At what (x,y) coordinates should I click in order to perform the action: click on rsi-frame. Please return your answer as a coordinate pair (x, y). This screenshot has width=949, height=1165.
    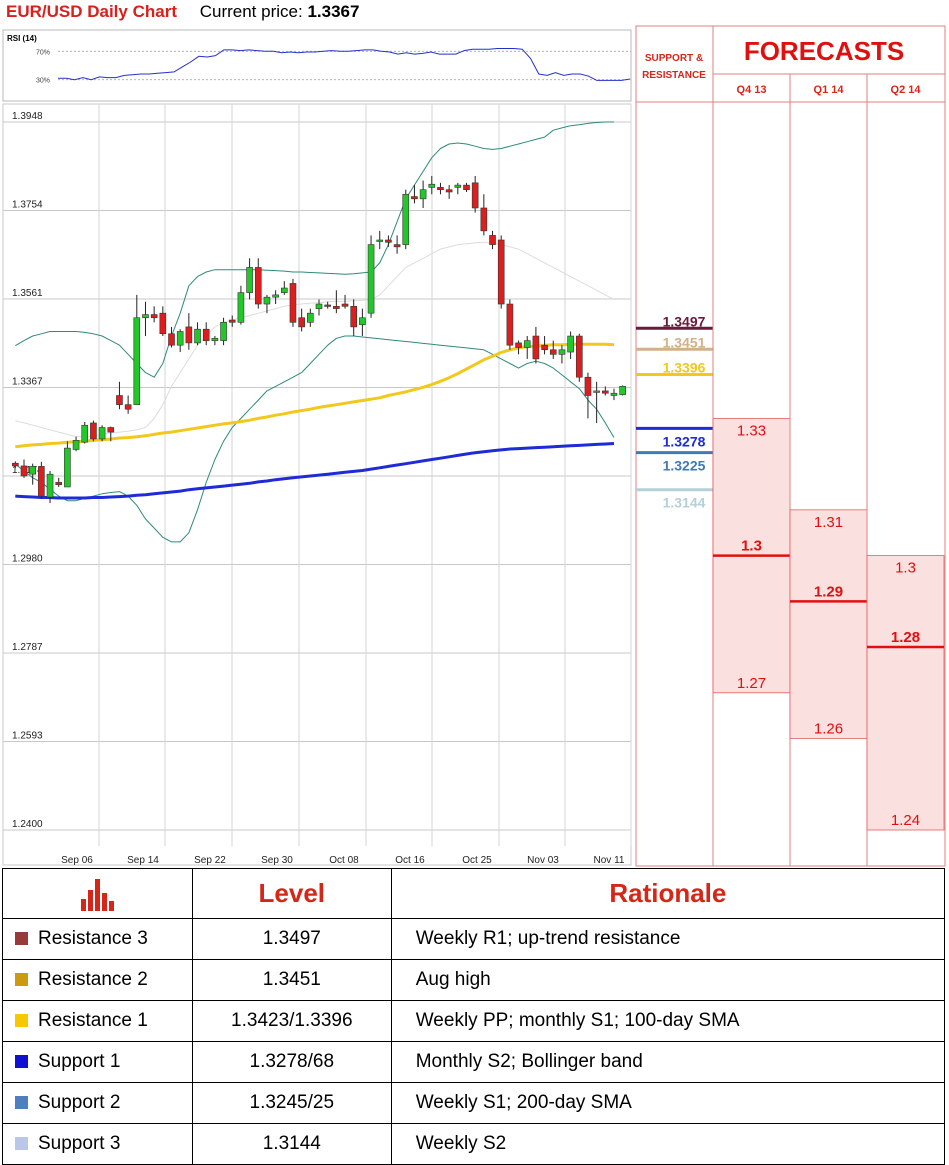
    Looking at the image, I should click on (317, 65).